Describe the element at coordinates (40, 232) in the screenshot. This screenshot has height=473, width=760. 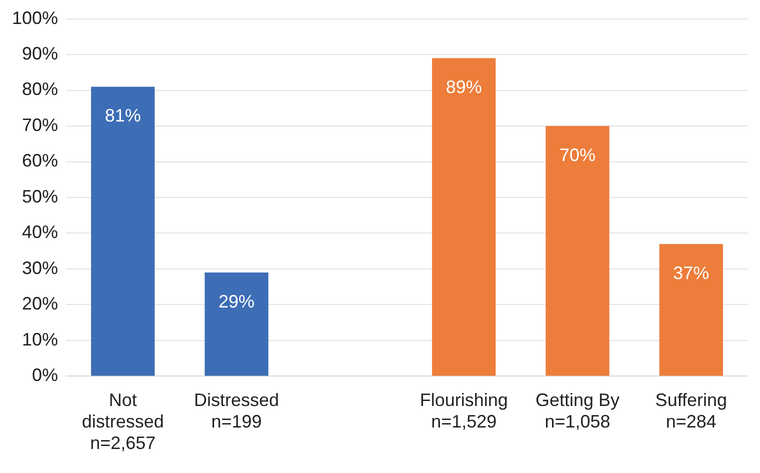
I see `y-tick-label: 40%` at that location.